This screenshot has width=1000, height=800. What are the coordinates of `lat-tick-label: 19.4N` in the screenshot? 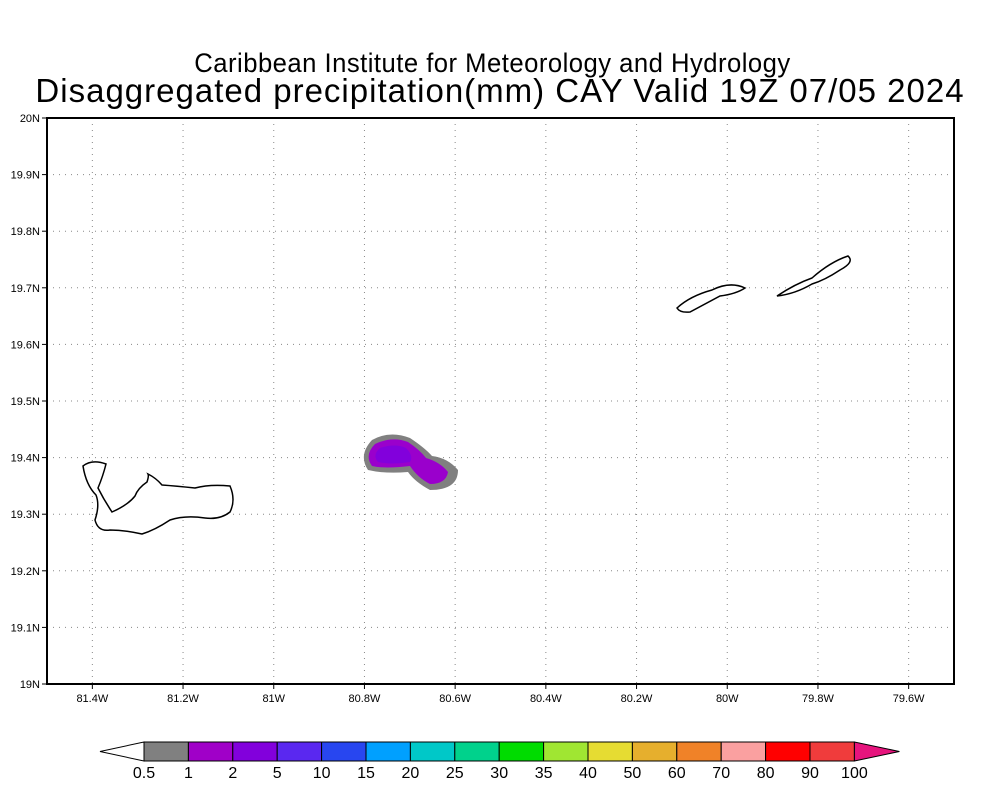 It's located at (25, 459).